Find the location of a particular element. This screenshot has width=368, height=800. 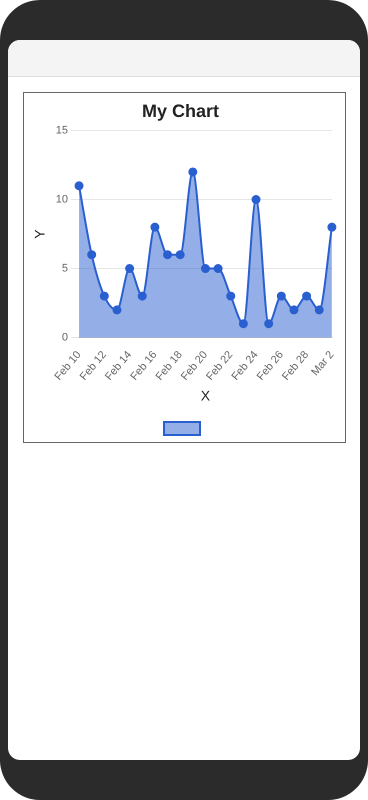

x-axis-title: X is located at coordinates (205, 395).